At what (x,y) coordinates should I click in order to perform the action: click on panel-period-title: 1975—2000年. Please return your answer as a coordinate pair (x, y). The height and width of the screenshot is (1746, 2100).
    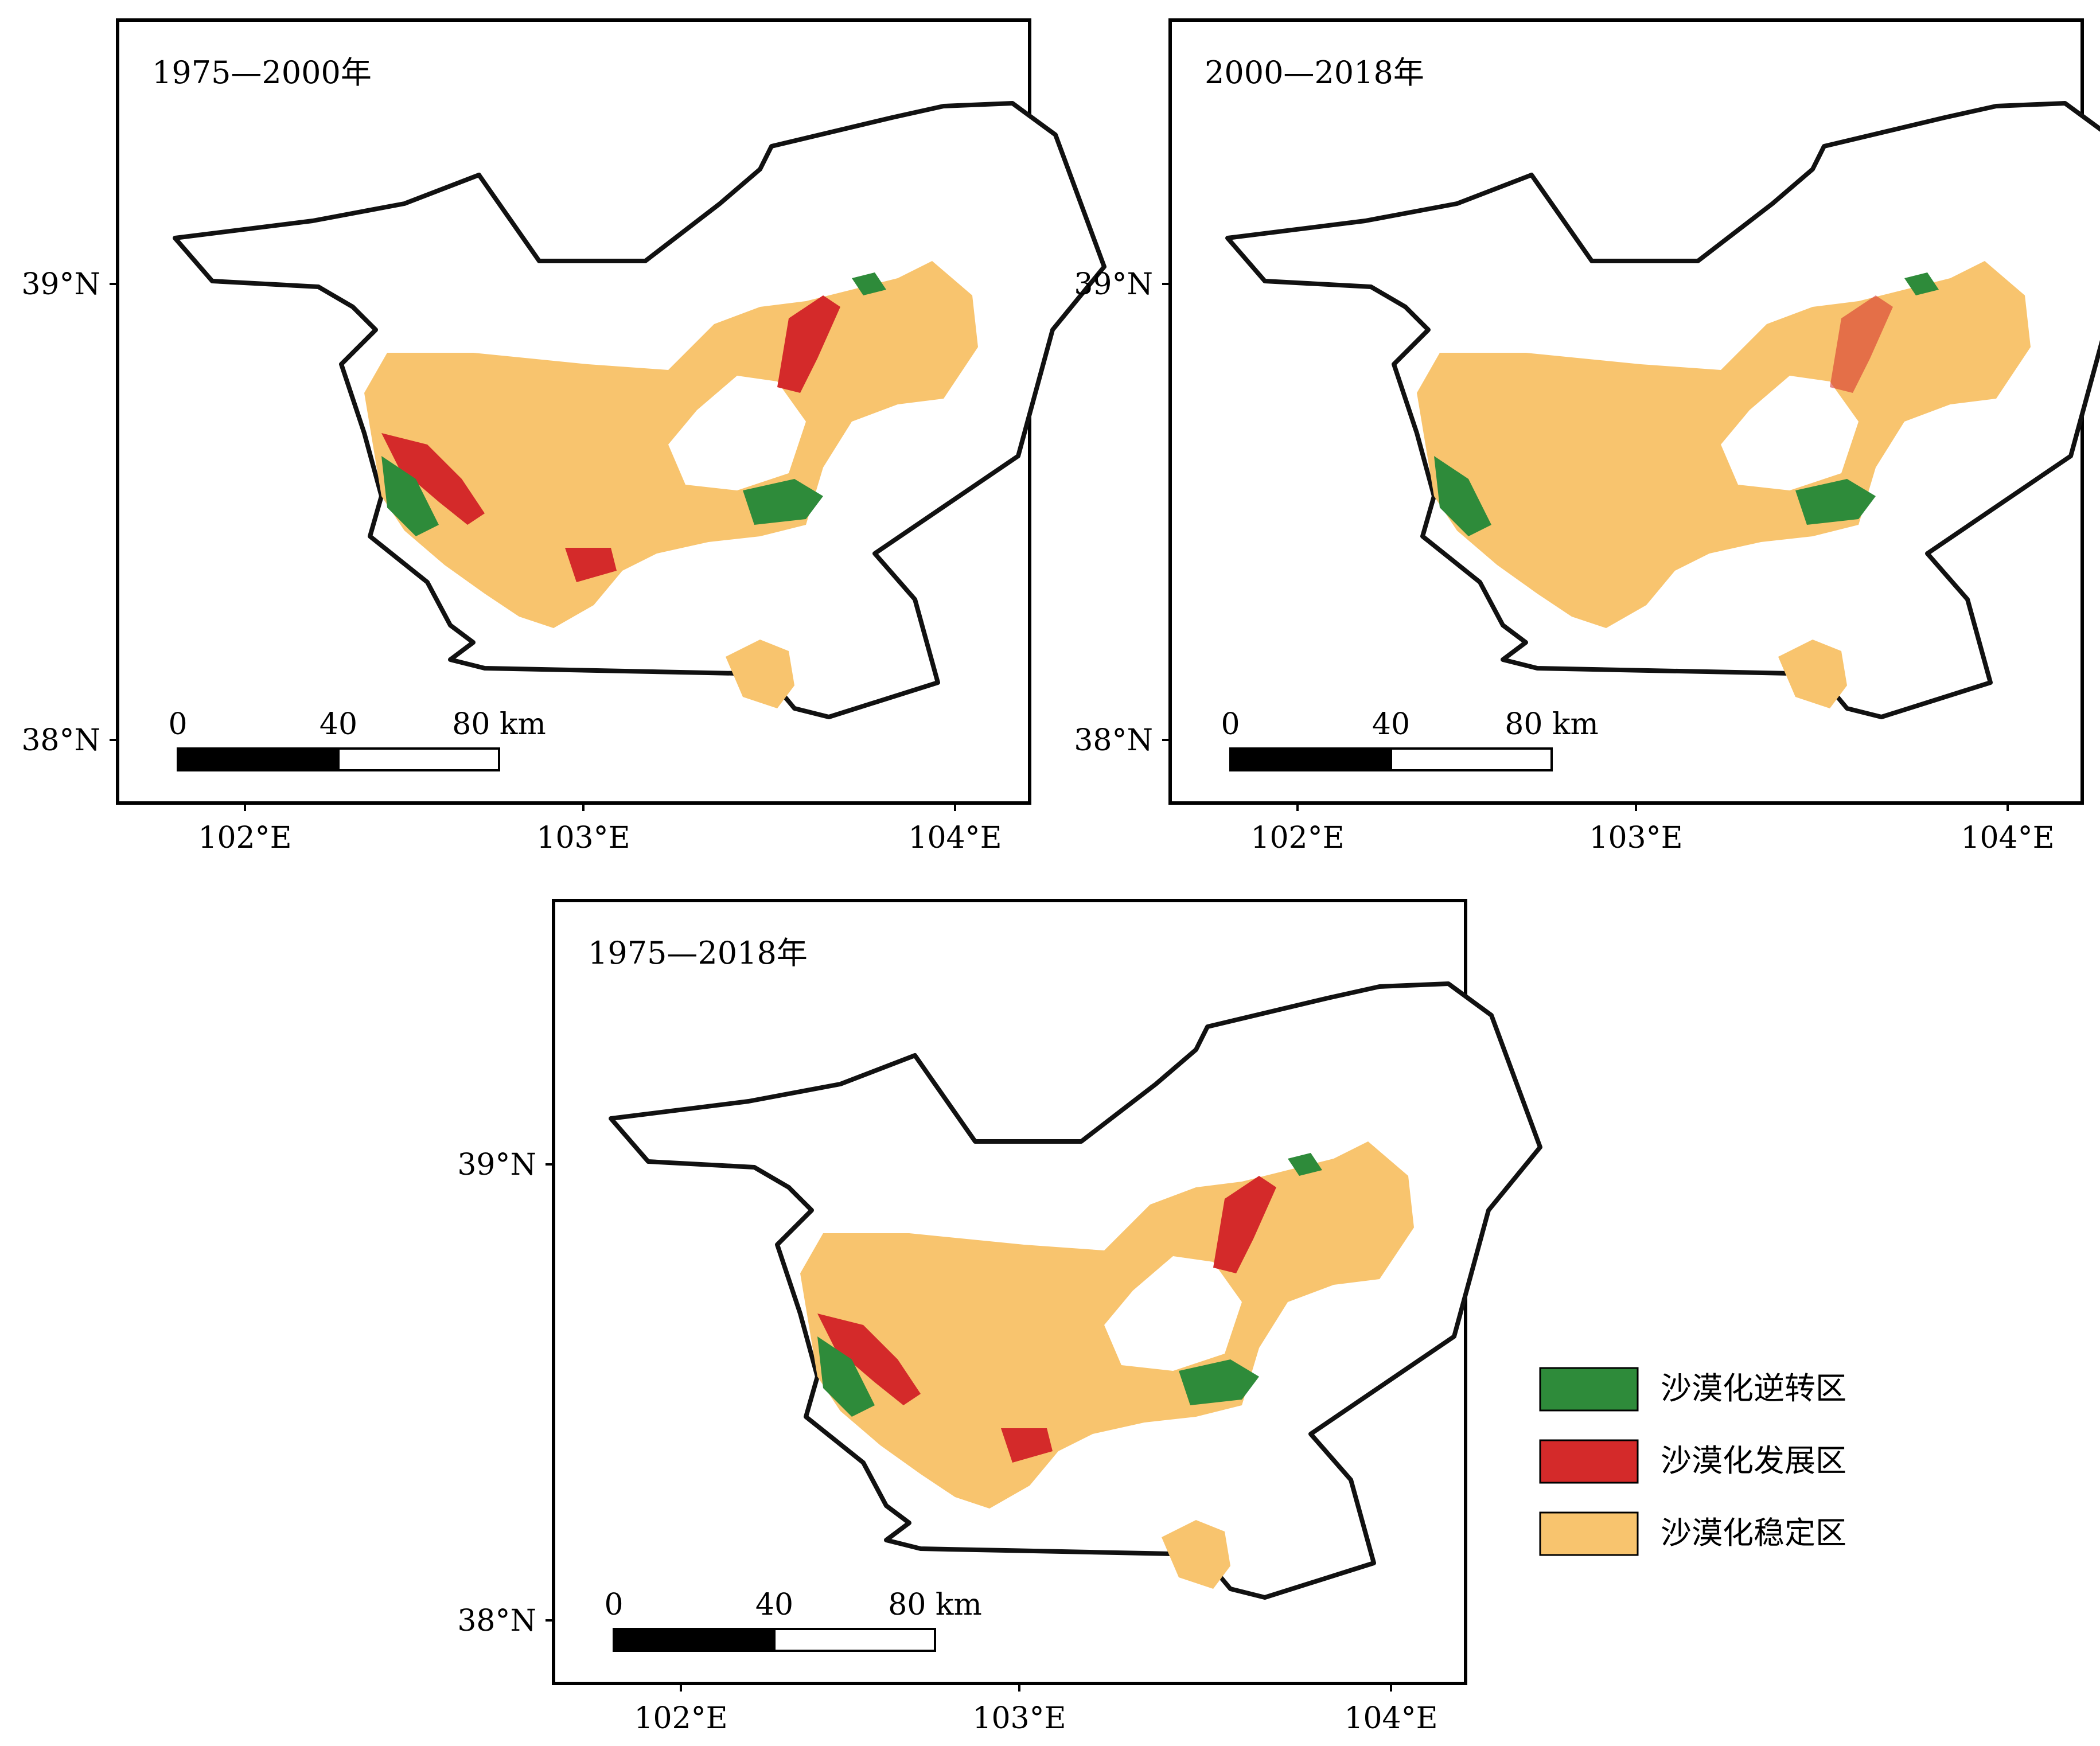
    Looking at the image, I should click on (262, 72).